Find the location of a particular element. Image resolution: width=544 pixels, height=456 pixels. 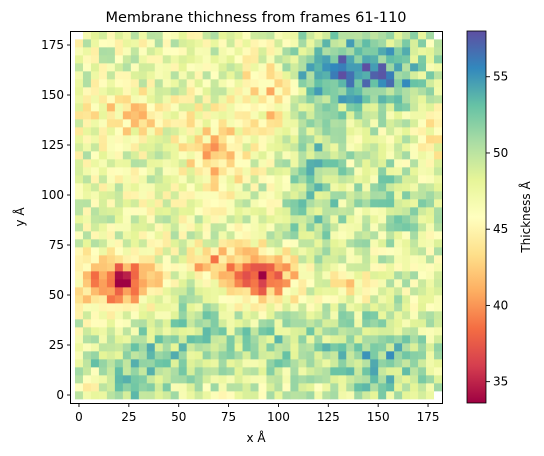

x-tick-label: 75 is located at coordinates (228, 417).